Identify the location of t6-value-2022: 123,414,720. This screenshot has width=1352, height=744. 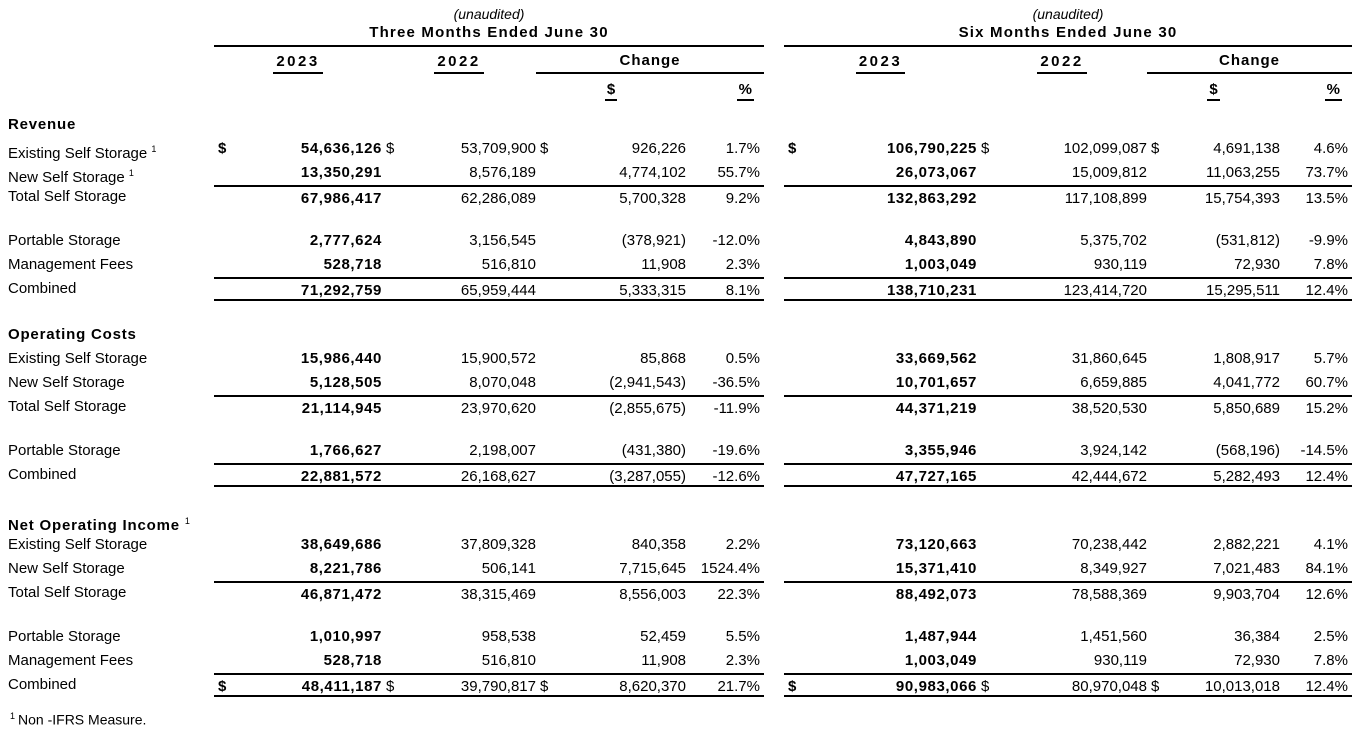
(1077, 289).